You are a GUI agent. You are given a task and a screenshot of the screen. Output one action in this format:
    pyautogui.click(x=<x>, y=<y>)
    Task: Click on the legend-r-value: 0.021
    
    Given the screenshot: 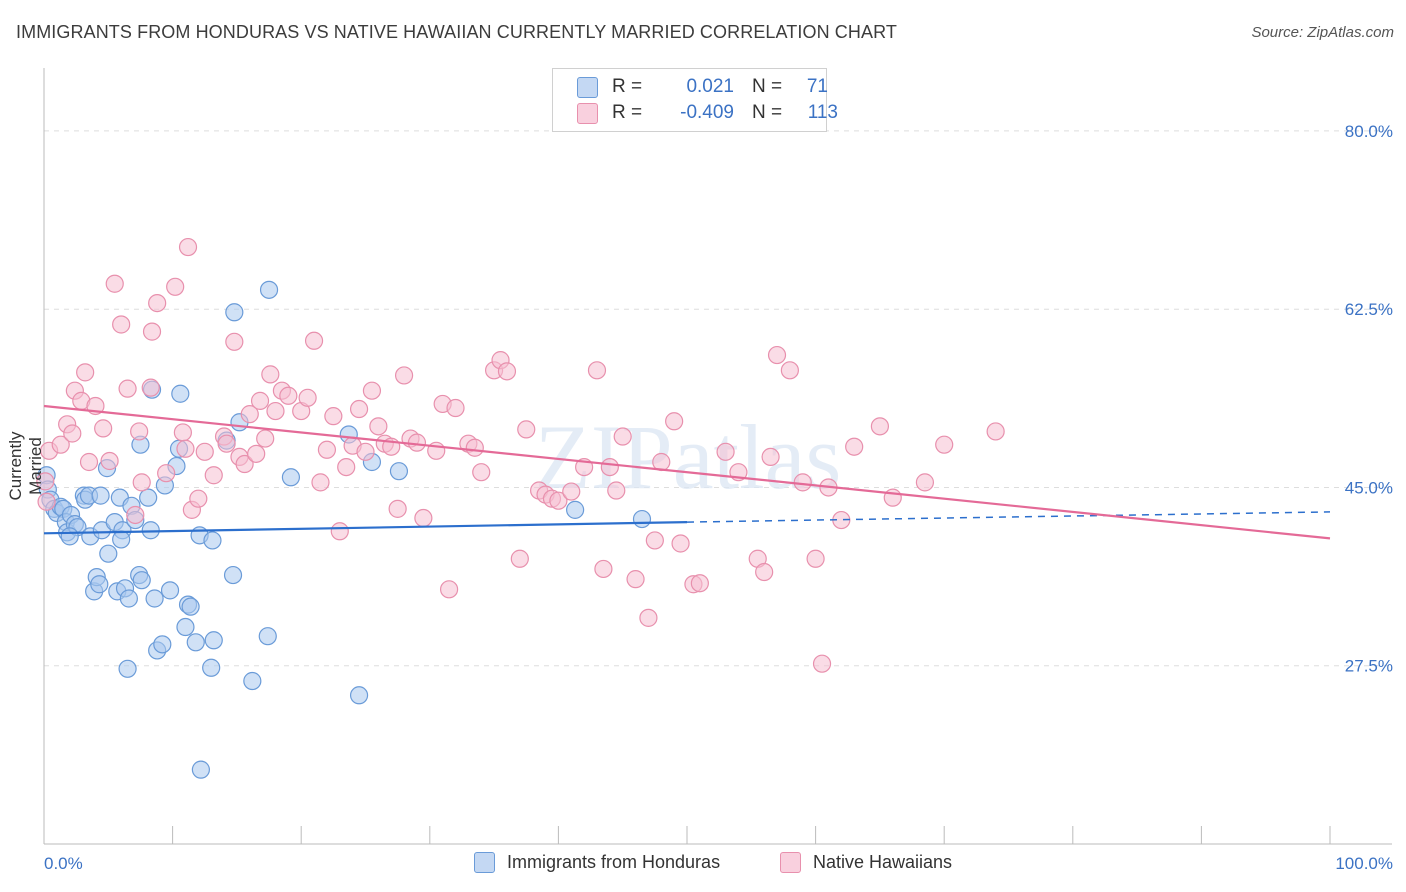 What is the action you would take?
    pyautogui.click(x=710, y=86)
    